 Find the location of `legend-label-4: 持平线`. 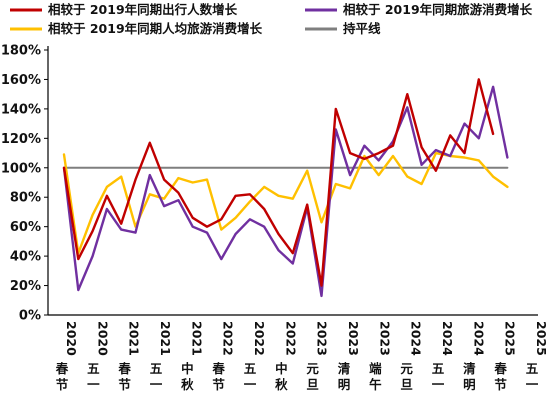

legend-label-4: 持平线 is located at coordinates (362, 28).